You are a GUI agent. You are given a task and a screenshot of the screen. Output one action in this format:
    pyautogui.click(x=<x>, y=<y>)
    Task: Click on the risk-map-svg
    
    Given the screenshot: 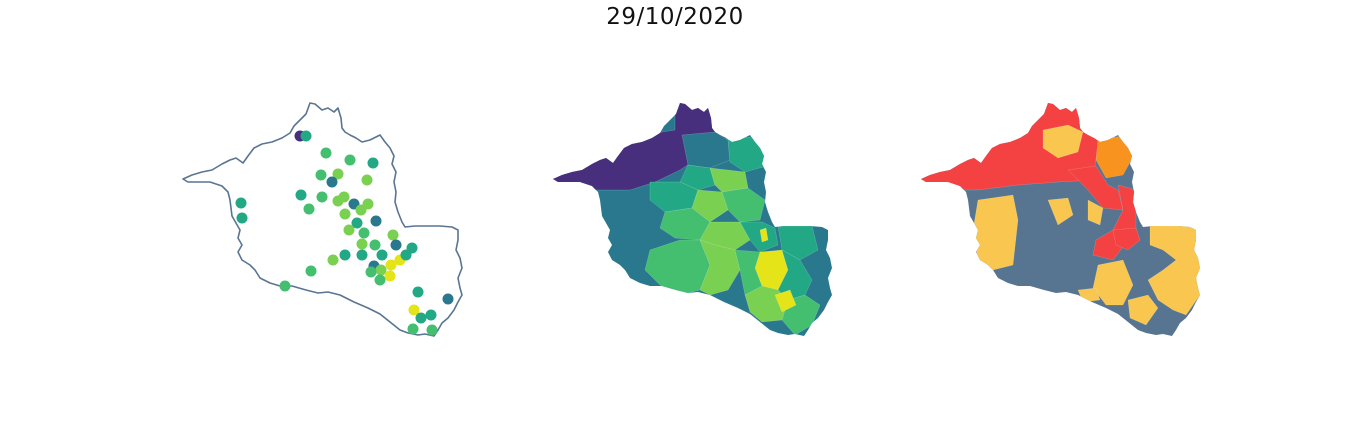 What is the action you would take?
    pyautogui.click(x=1060, y=219)
    